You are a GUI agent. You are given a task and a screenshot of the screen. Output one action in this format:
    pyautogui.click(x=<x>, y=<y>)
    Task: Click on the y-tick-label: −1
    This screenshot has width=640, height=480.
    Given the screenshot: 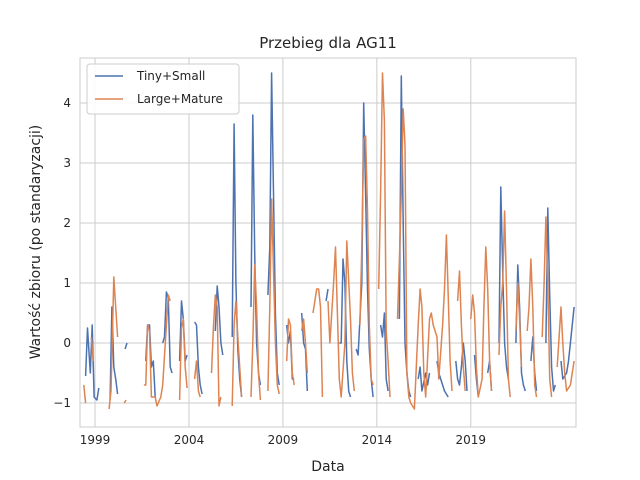 What is the action you would take?
    pyautogui.click(x=62, y=403)
    